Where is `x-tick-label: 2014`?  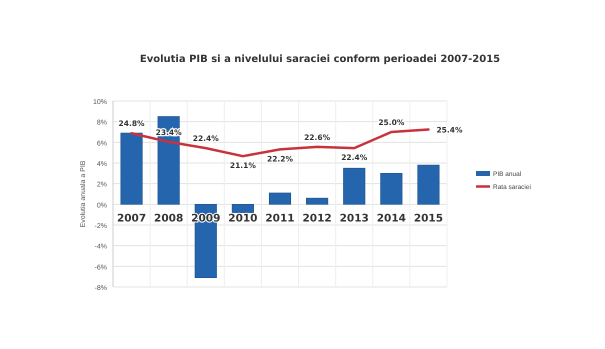 x-tick-label: 2014 is located at coordinates (391, 218).